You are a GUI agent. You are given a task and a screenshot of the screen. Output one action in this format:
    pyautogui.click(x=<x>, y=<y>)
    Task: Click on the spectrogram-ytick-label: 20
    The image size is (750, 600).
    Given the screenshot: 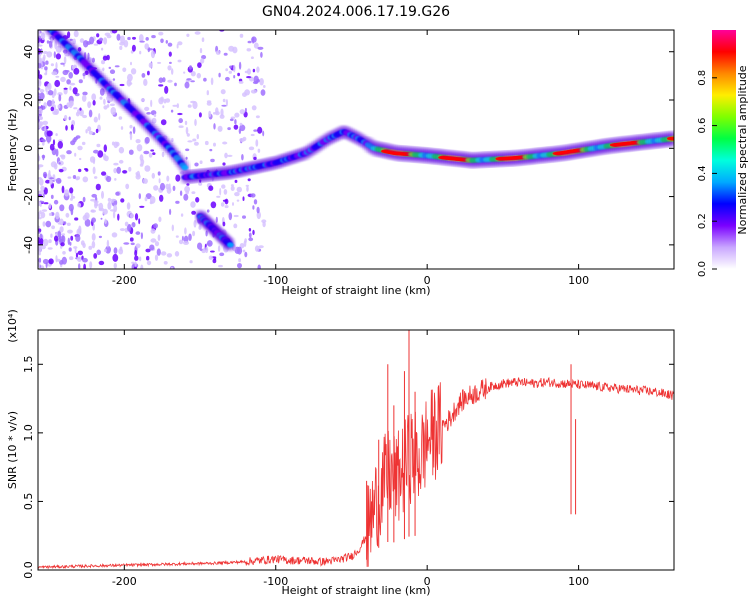 What is the action you would take?
    pyautogui.click(x=28, y=100)
    